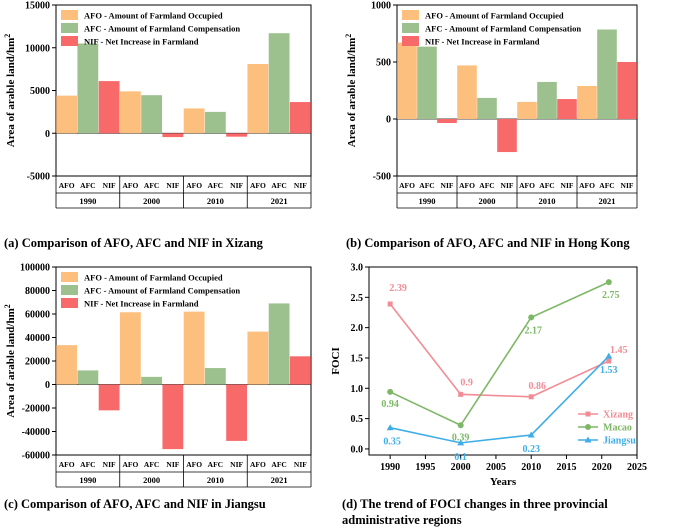 The width and height of the screenshot is (685, 531). Describe the element at coordinates (67, 114) in the screenshot. I see `xizang-bar-afo-1990` at that location.